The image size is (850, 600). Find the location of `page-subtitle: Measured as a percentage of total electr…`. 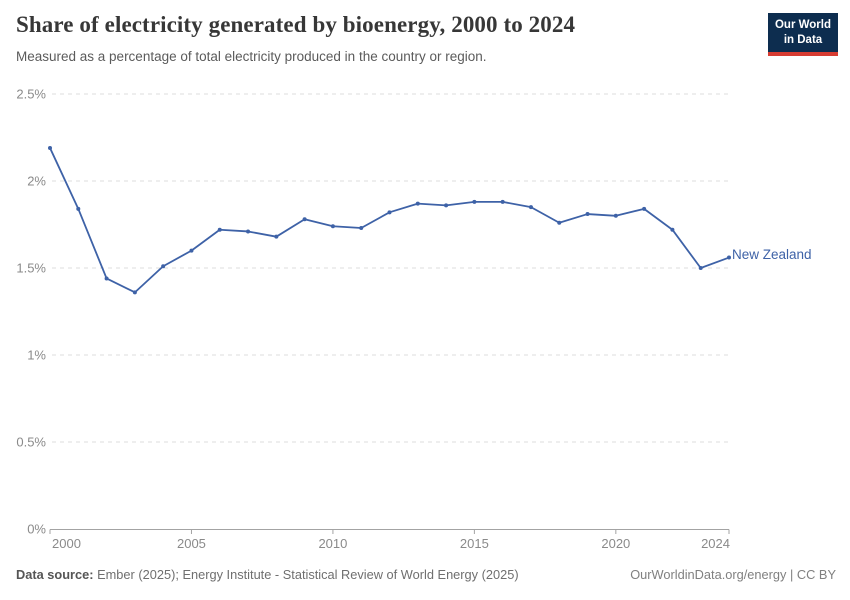

page-subtitle: Measured as a percentage of total electr… is located at coordinates (251, 56).